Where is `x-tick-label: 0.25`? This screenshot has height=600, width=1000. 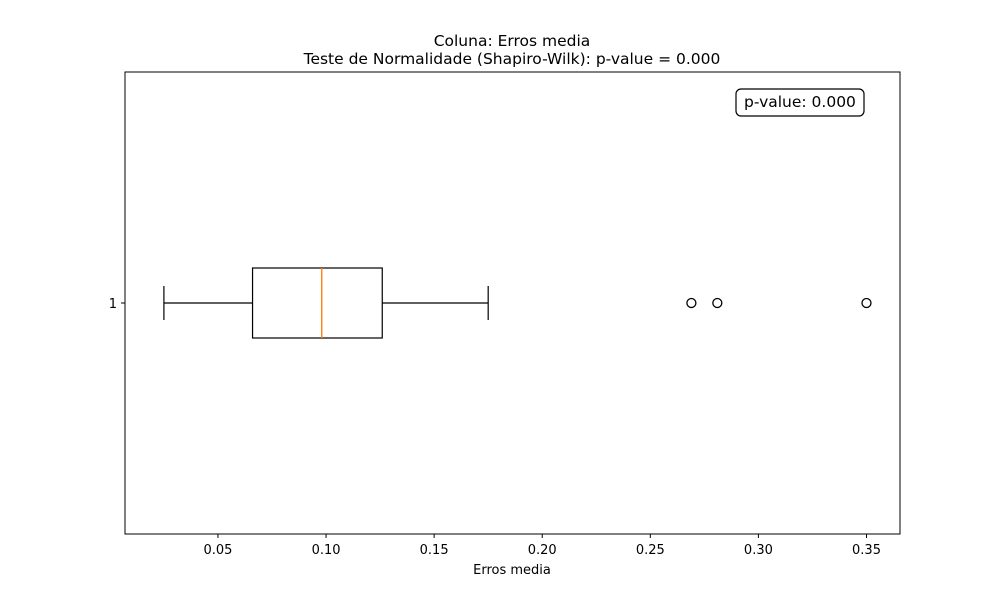
x-tick-label: 0.25 is located at coordinates (650, 550).